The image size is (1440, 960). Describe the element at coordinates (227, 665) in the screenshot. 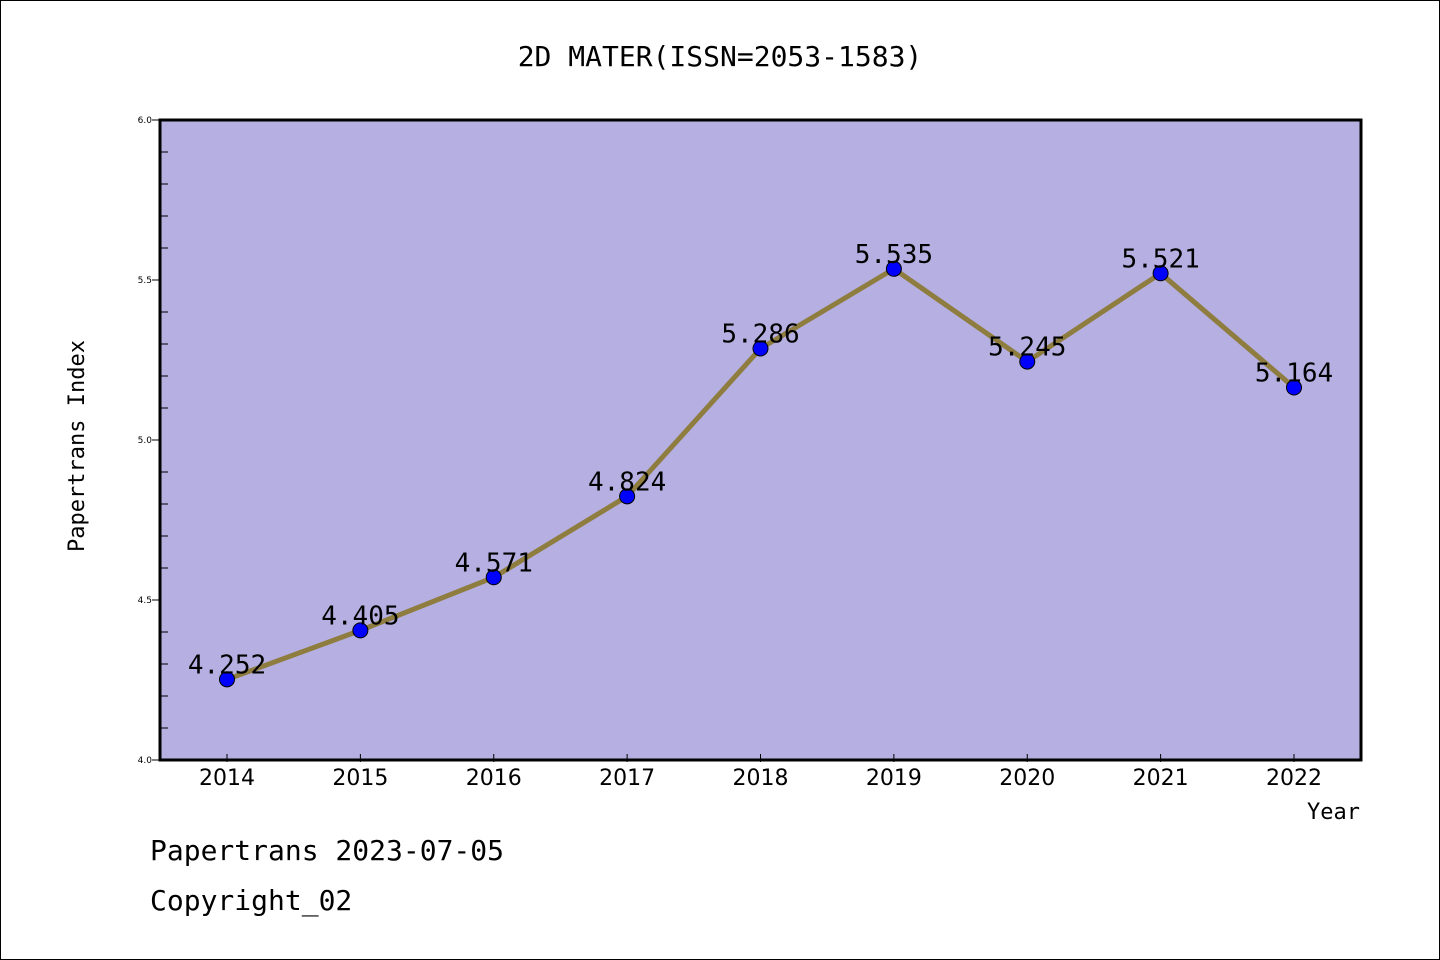

I see `data-label: 4.252` at that location.